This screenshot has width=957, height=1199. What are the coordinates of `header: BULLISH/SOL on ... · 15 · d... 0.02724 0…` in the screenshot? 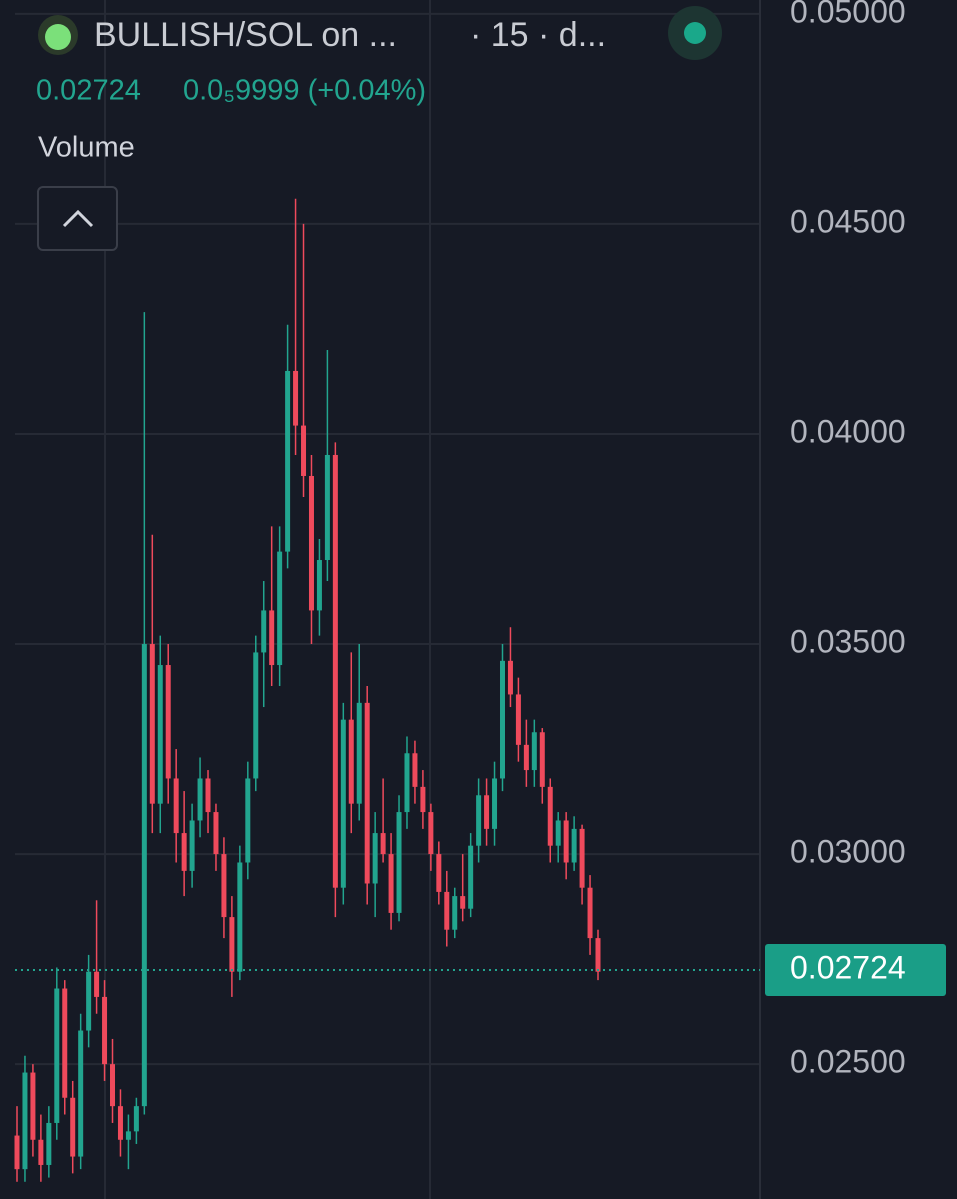 It's located at (379, 128).